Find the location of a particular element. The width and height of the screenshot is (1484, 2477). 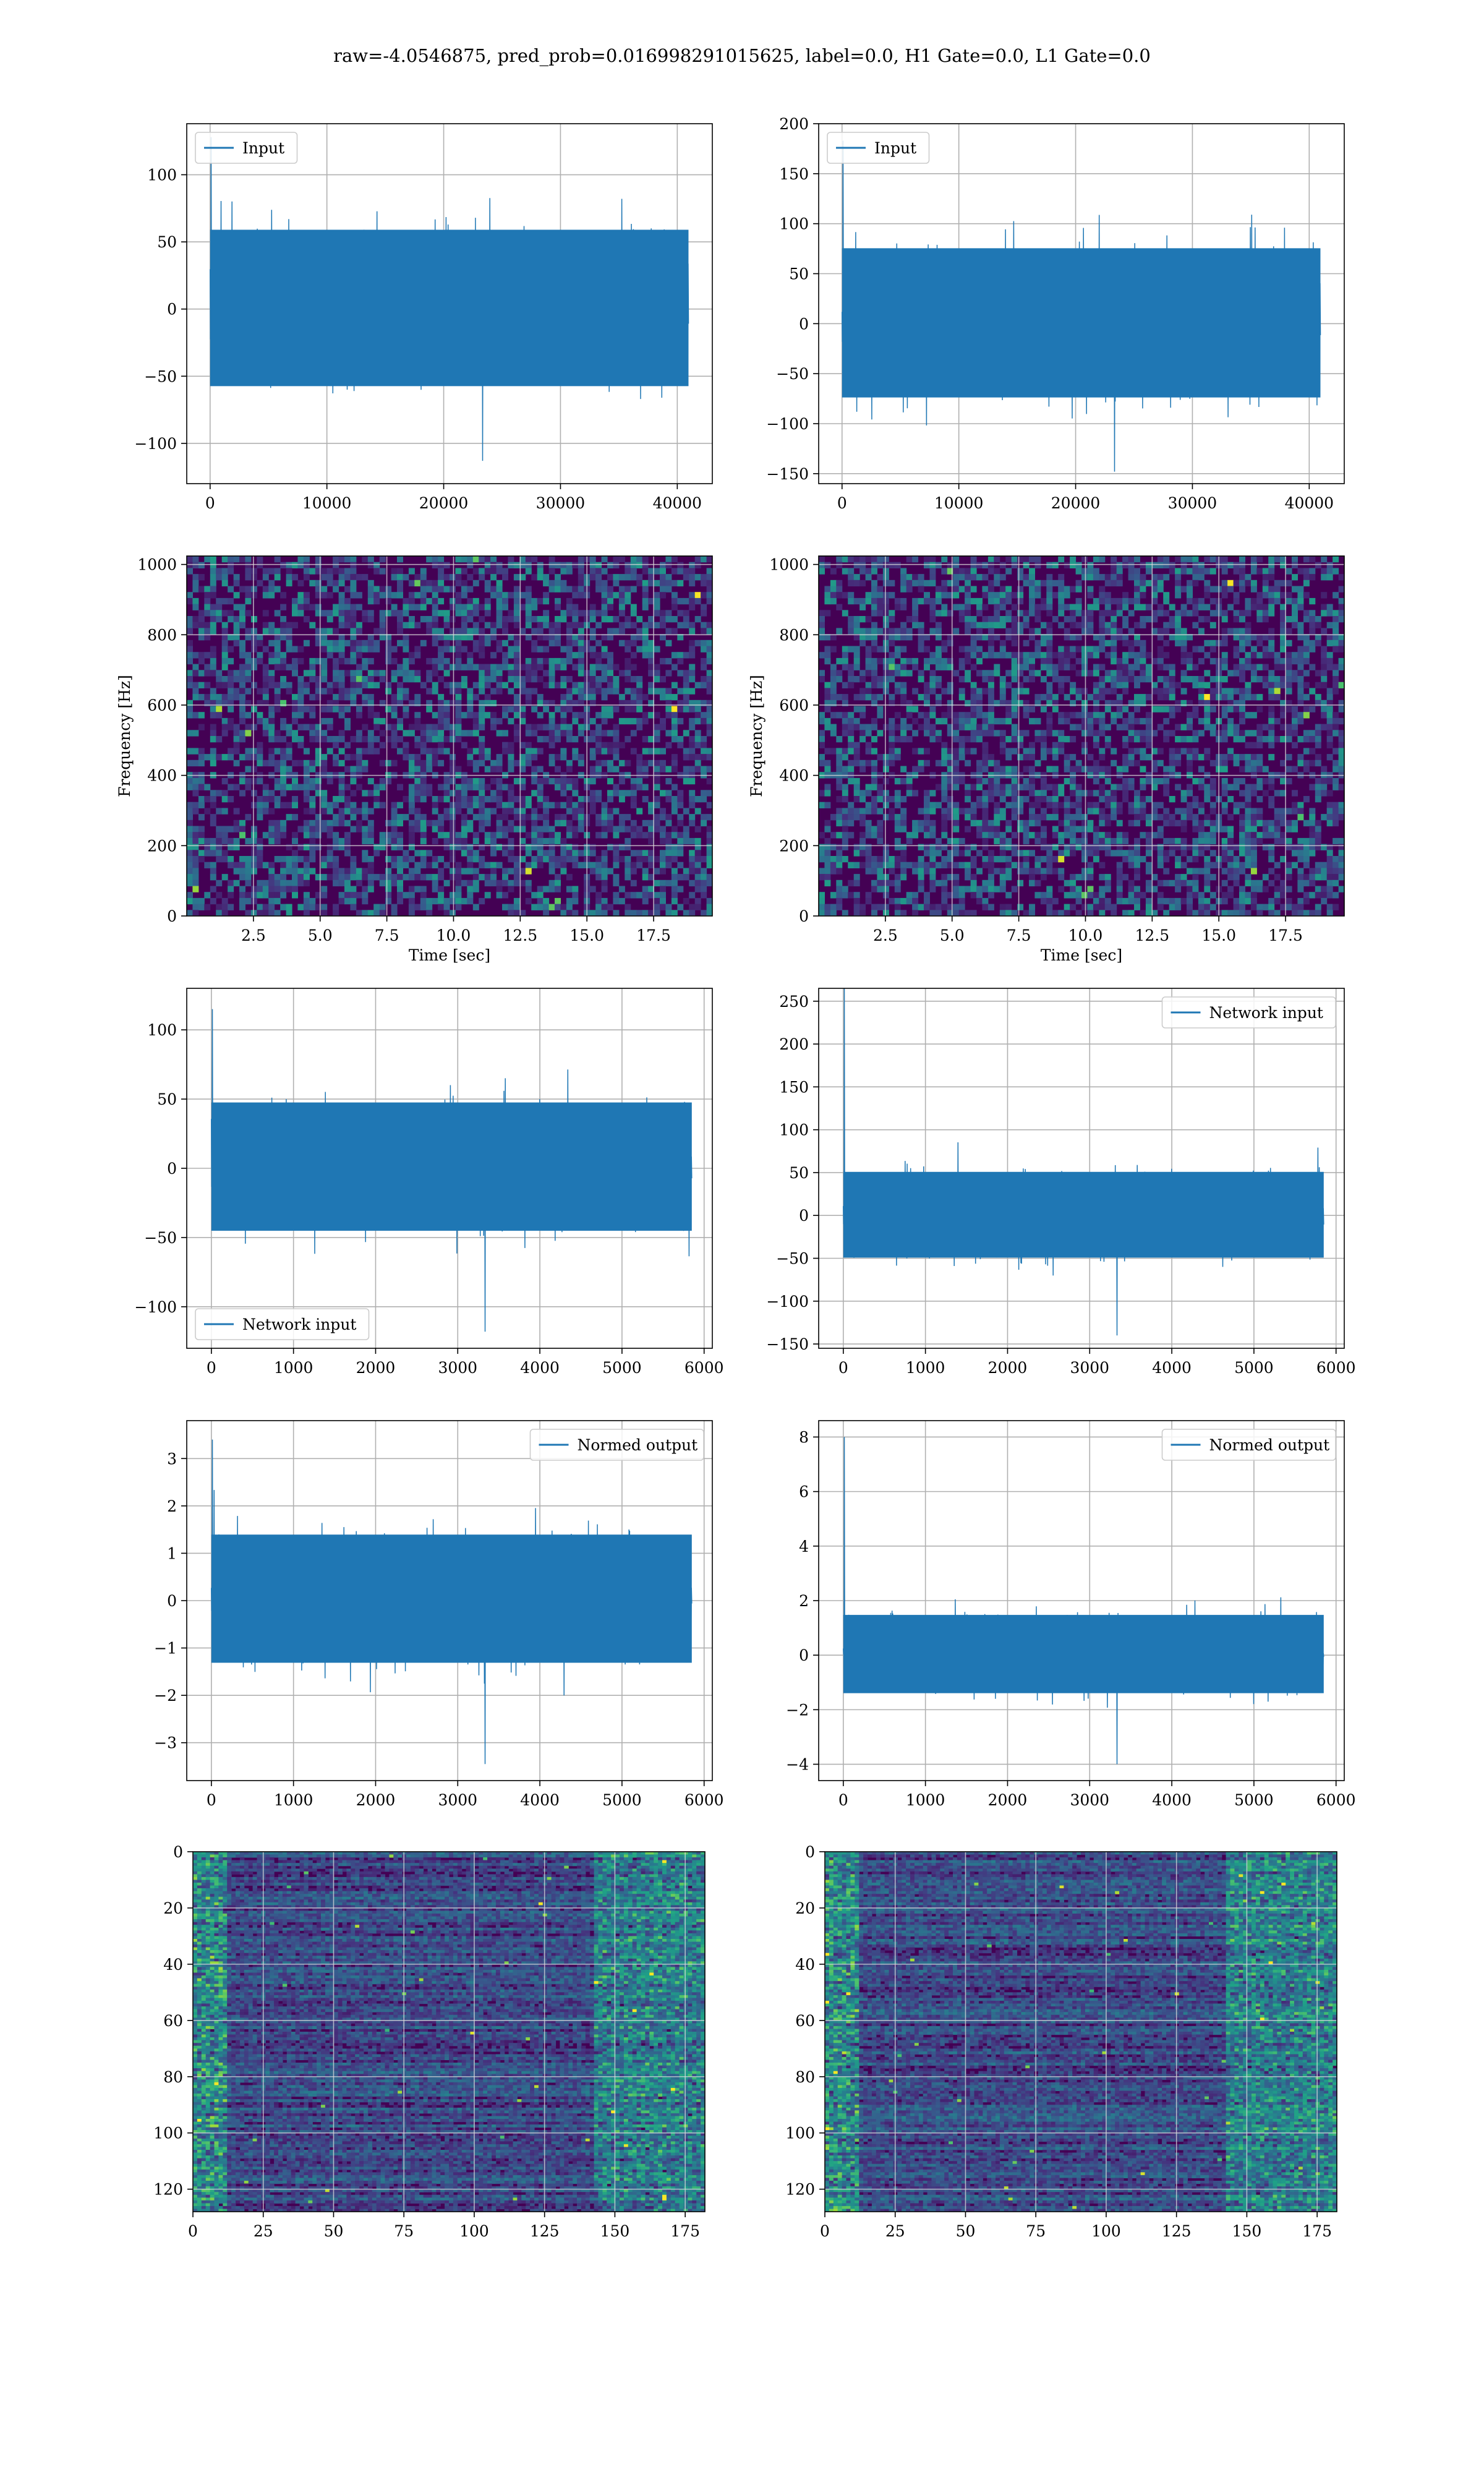

y-tick-label: −4 is located at coordinates (797, 1765).